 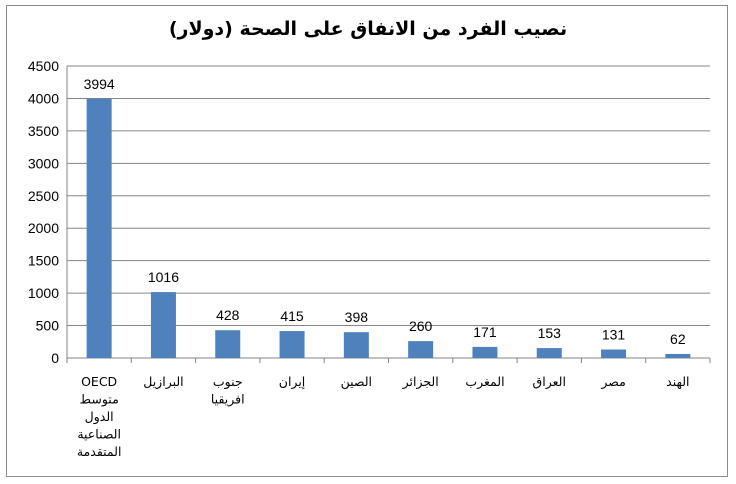 I want to click on y-tick-label: 4000, so click(x=43, y=98).